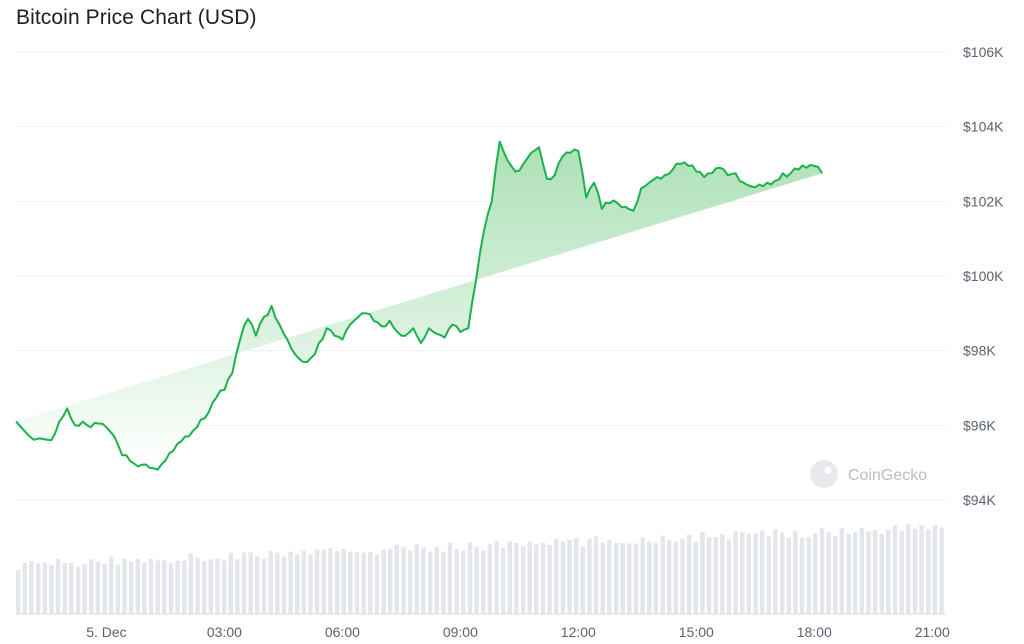 This screenshot has width=1024, height=644. I want to click on y-tick-label: $94K, so click(979, 500).